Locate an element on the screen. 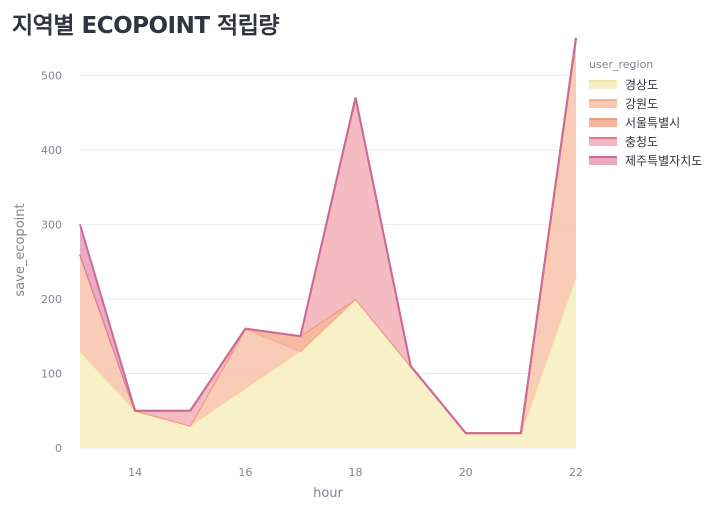 The height and width of the screenshot is (507, 717). legend-label: 경상도 is located at coordinates (642, 85).